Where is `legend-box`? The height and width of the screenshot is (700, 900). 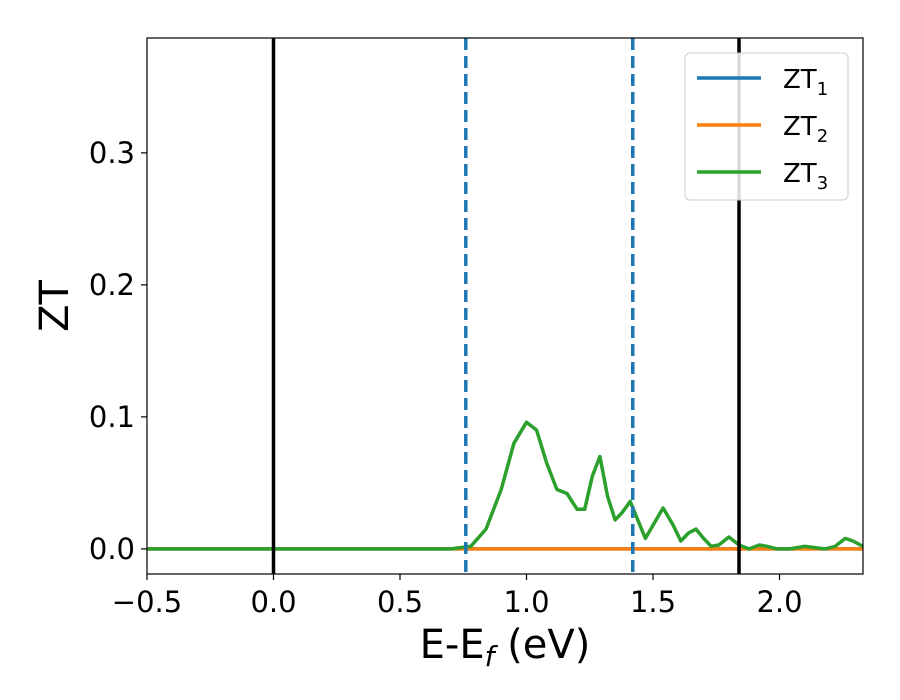
legend-box is located at coordinates (766, 126).